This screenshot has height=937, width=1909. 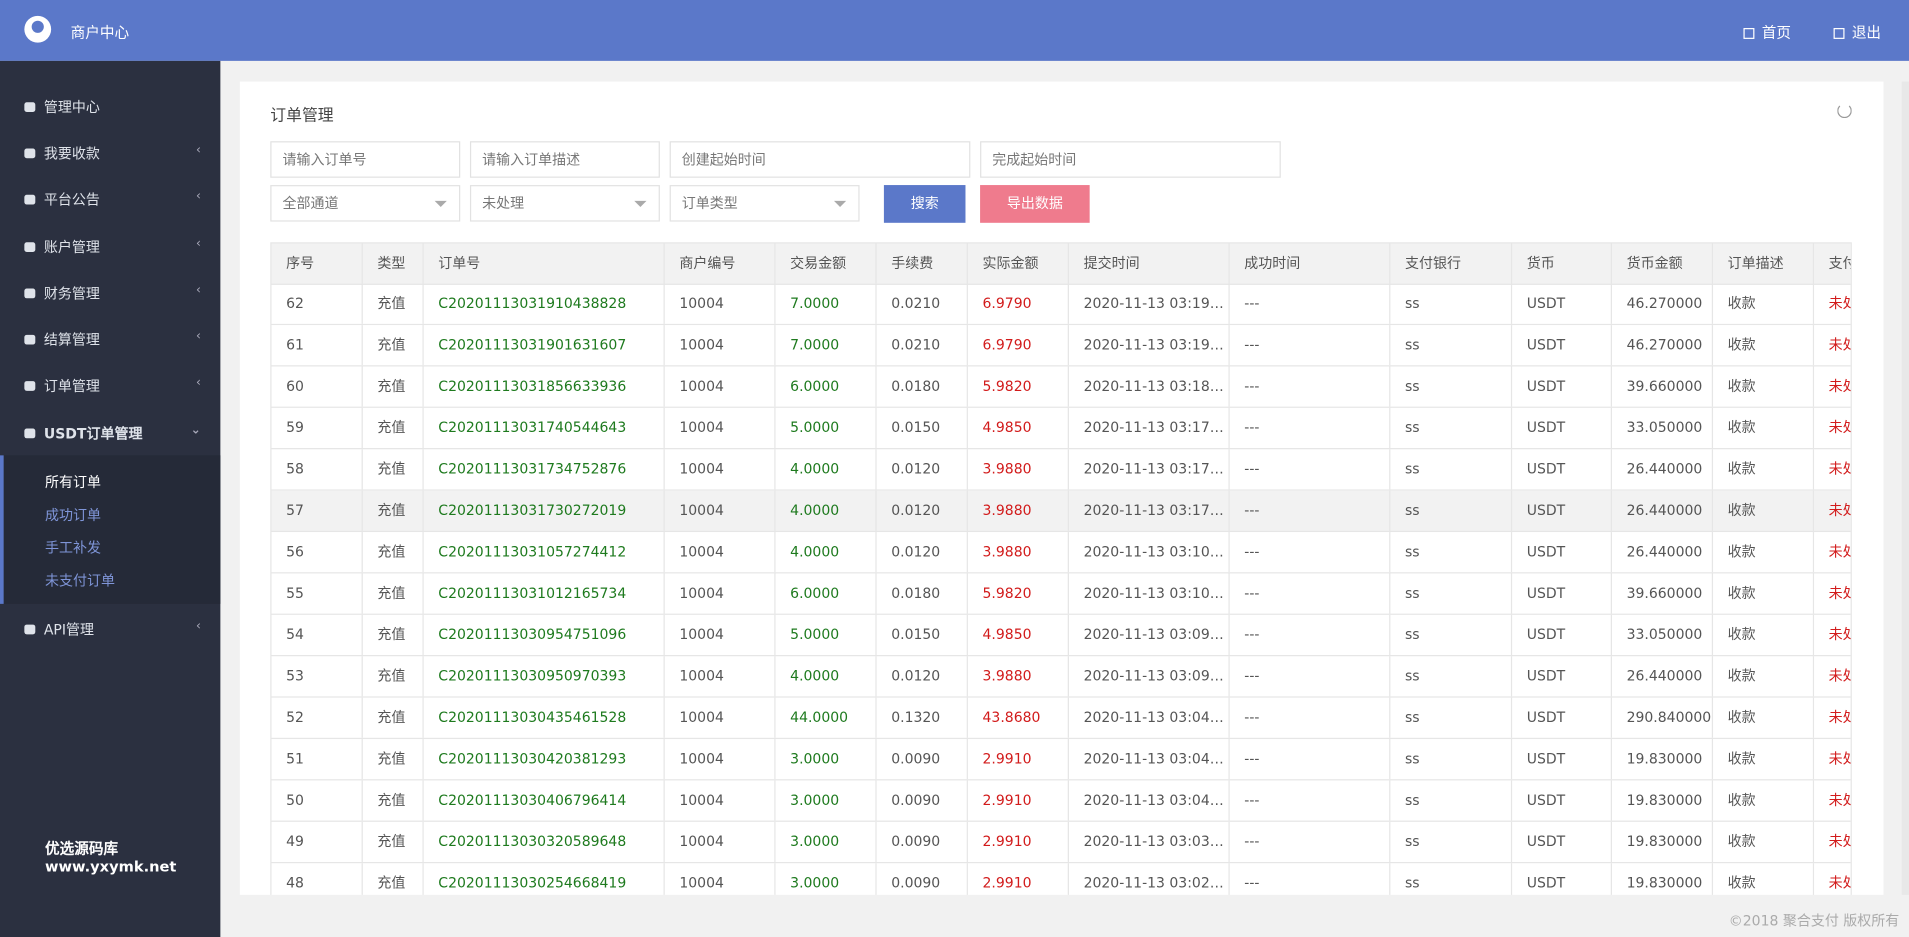 I want to click on submenu-item: 所有订单, so click(x=73, y=482).